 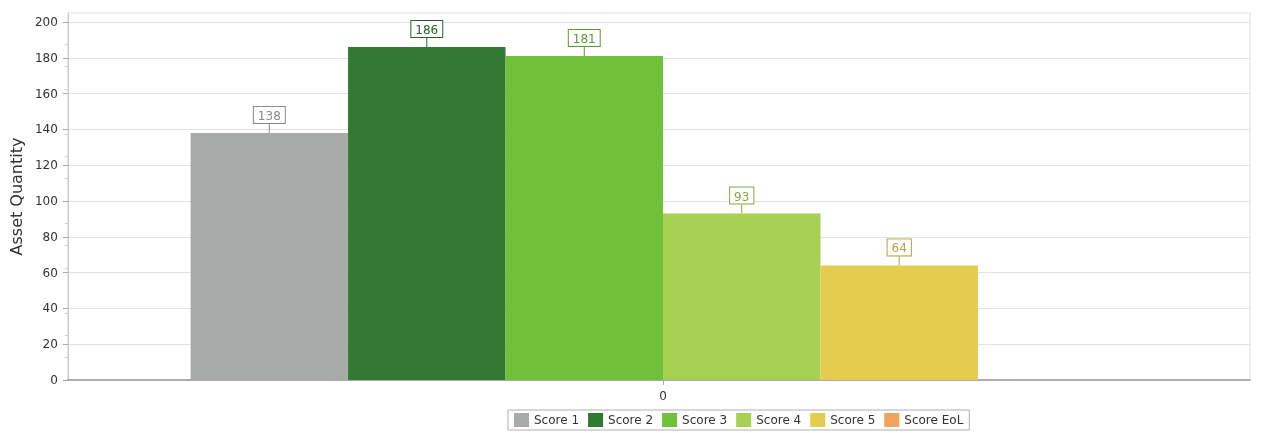 What do you see at coordinates (899, 248) in the screenshot?
I see `data-label: 64` at bounding box center [899, 248].